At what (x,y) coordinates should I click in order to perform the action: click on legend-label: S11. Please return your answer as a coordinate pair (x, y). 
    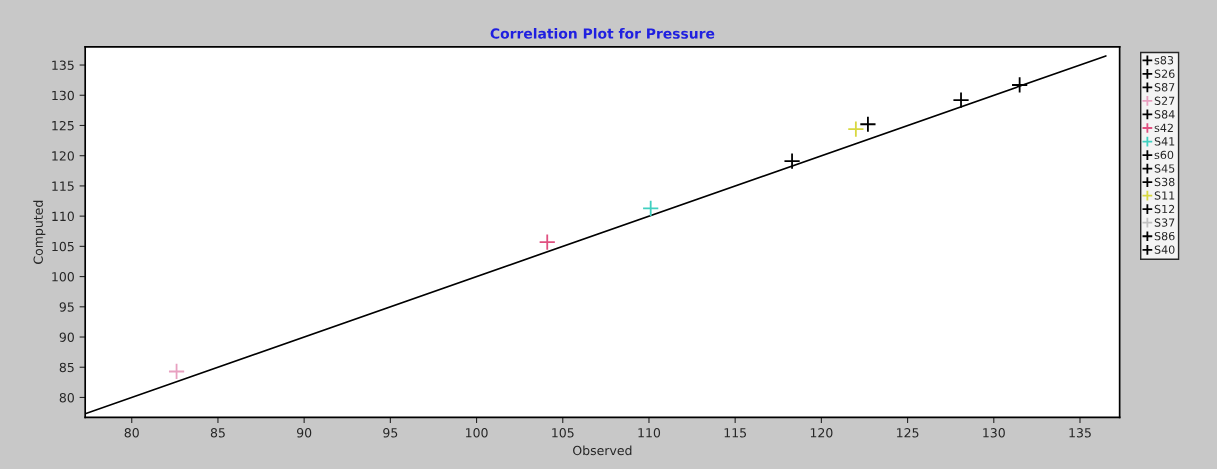
    Looking at the image, I should click on (1164, 195).